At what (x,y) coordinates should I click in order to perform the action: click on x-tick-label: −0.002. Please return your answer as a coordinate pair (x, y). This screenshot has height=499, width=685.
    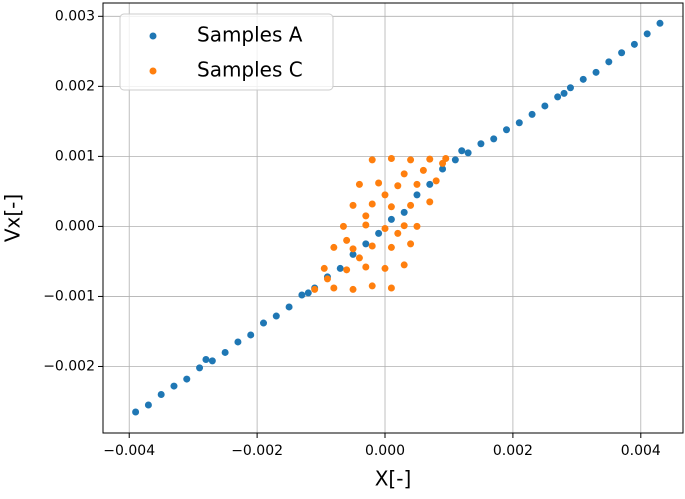
    Looking at the image, I should click on (257, 451).